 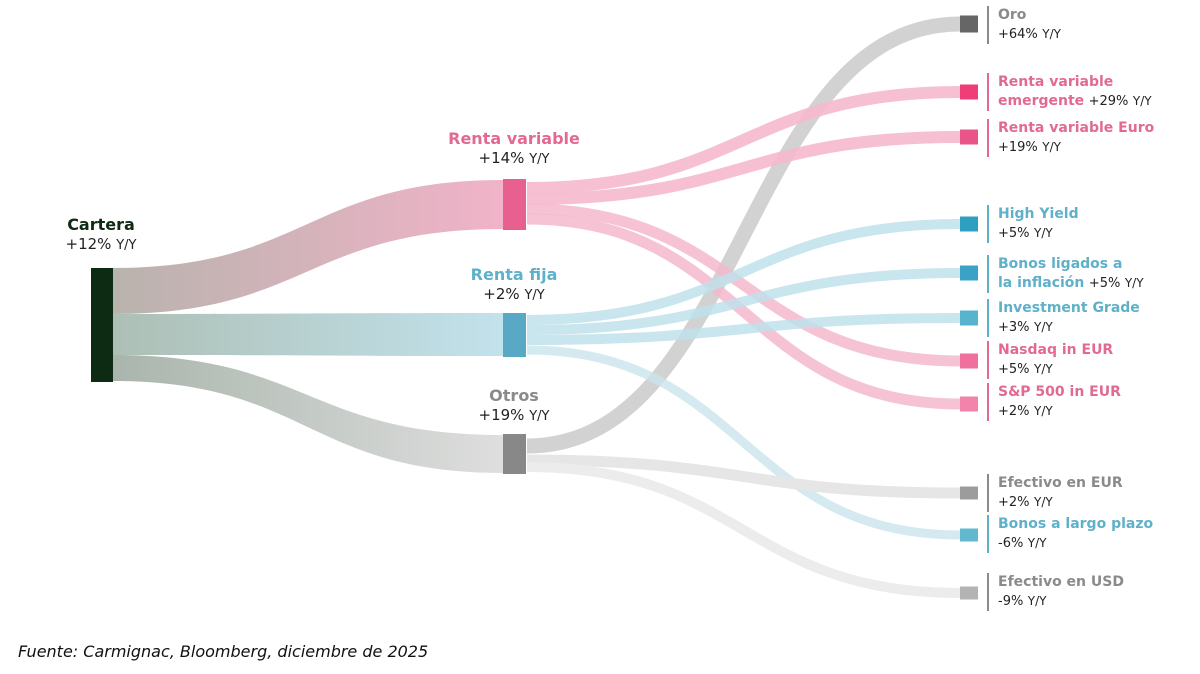 I want to click on leaf-name: S&P 500 in EUR, so click(x=1059, y=392).